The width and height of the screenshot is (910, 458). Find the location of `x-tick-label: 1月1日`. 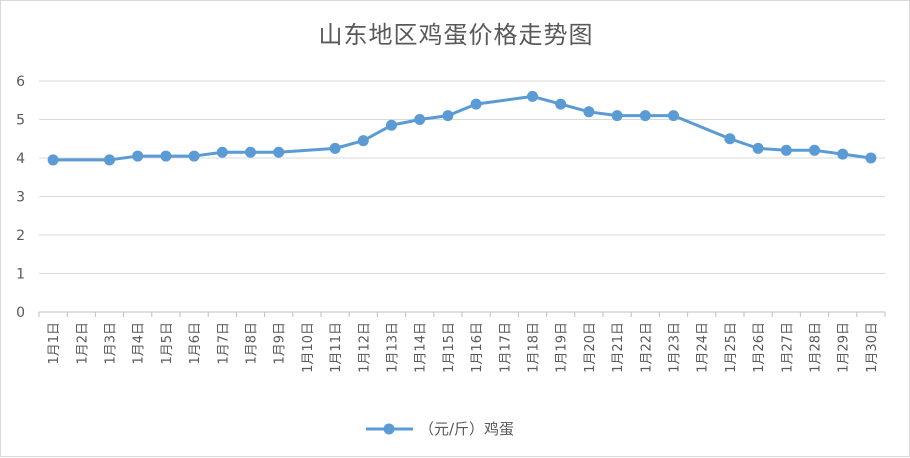

x-tick-label: 1月1日 is located at coordinates (54, 343).